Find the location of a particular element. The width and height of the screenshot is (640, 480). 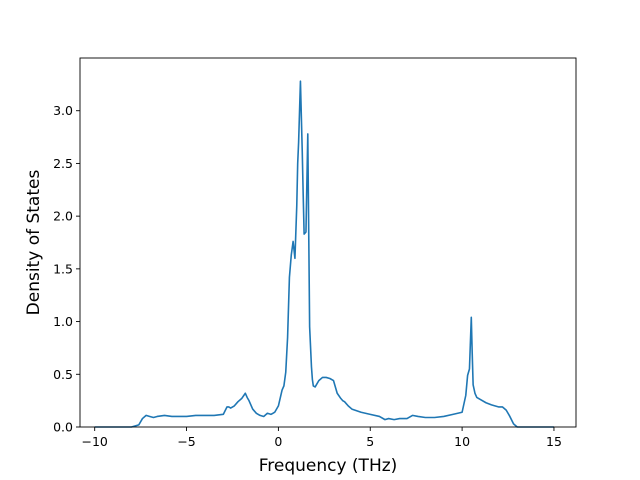

y-tick-label: 1.5 is located at coordinates (63, 268).